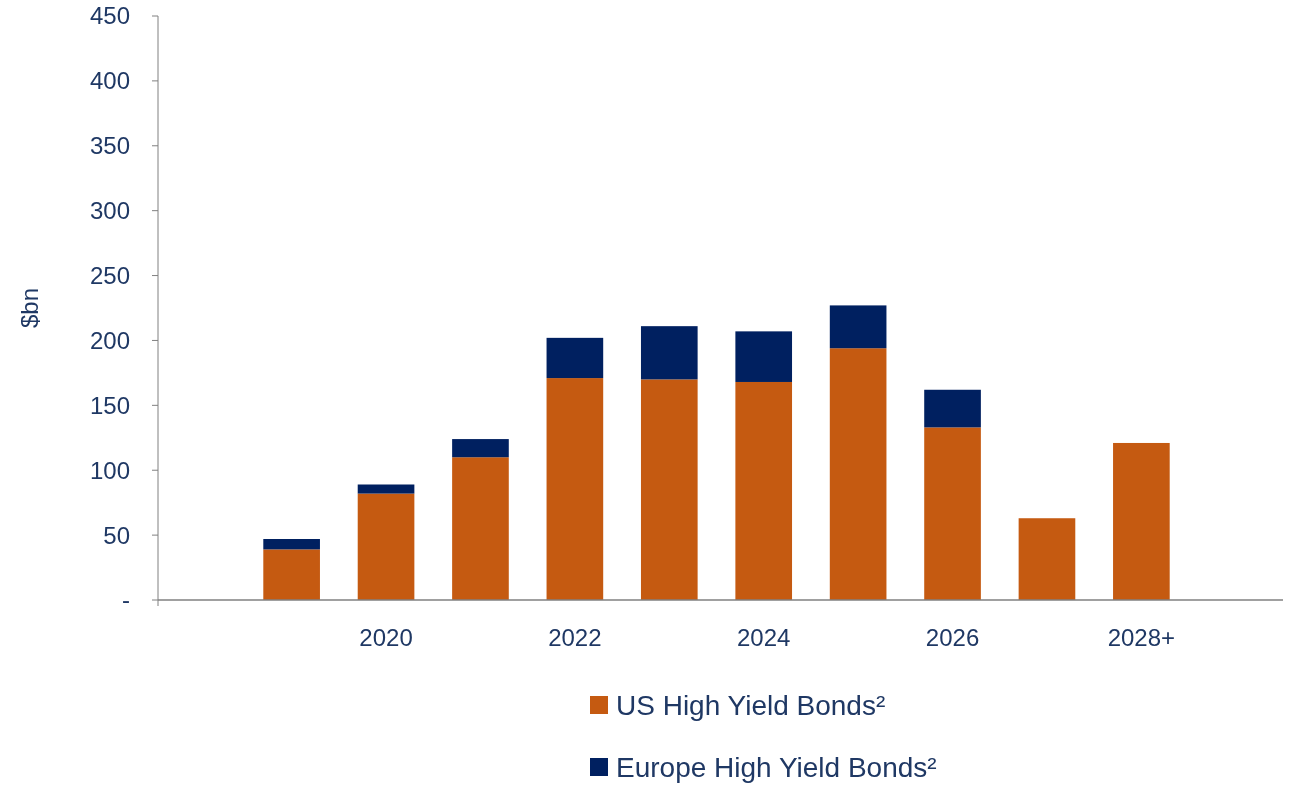 Image resolution: width=1291 pixels, height=786 pixels. What do you see at coordinates (109, 81) in the screenshot?
I see `y-tick-label: 400` at bounding box center [109, 81].